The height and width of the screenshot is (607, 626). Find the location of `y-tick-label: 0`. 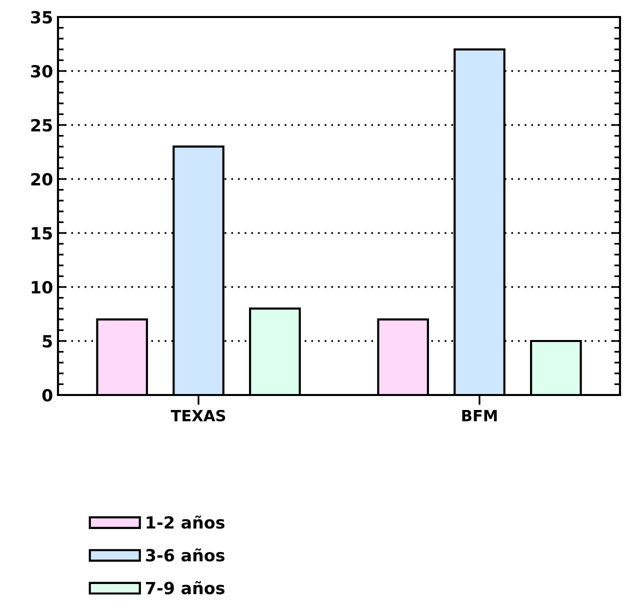

y-tick-label: 0 is located at coordinates (47, 395).